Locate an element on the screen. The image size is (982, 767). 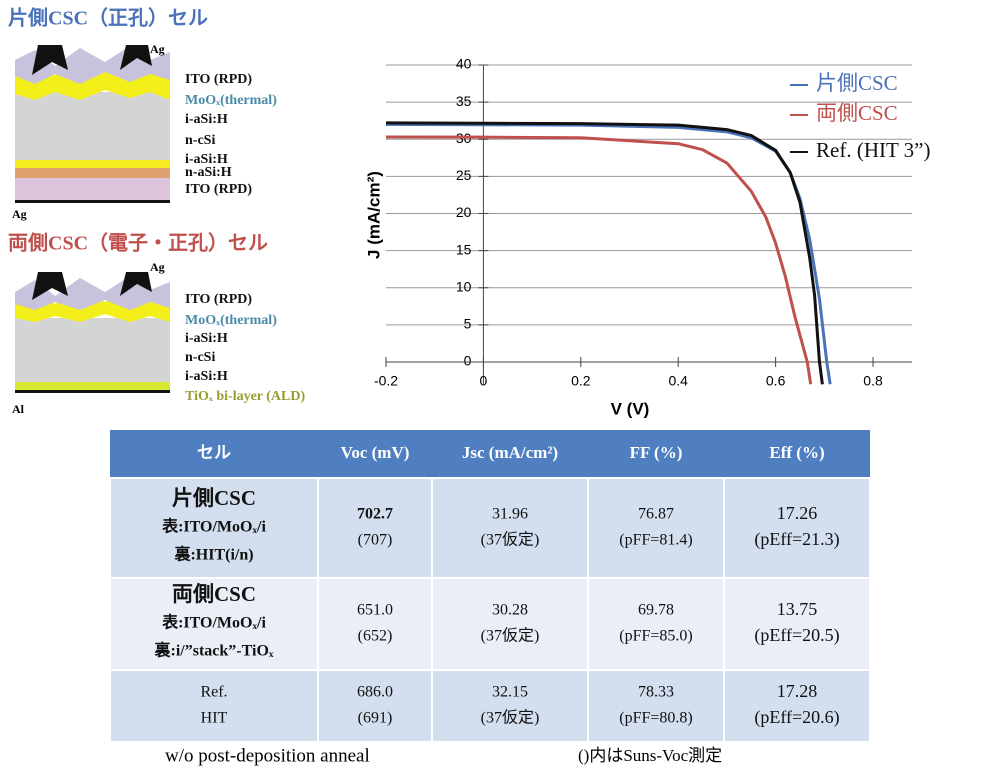
cell-text: 13.75 is located at coordinates (797, 609).